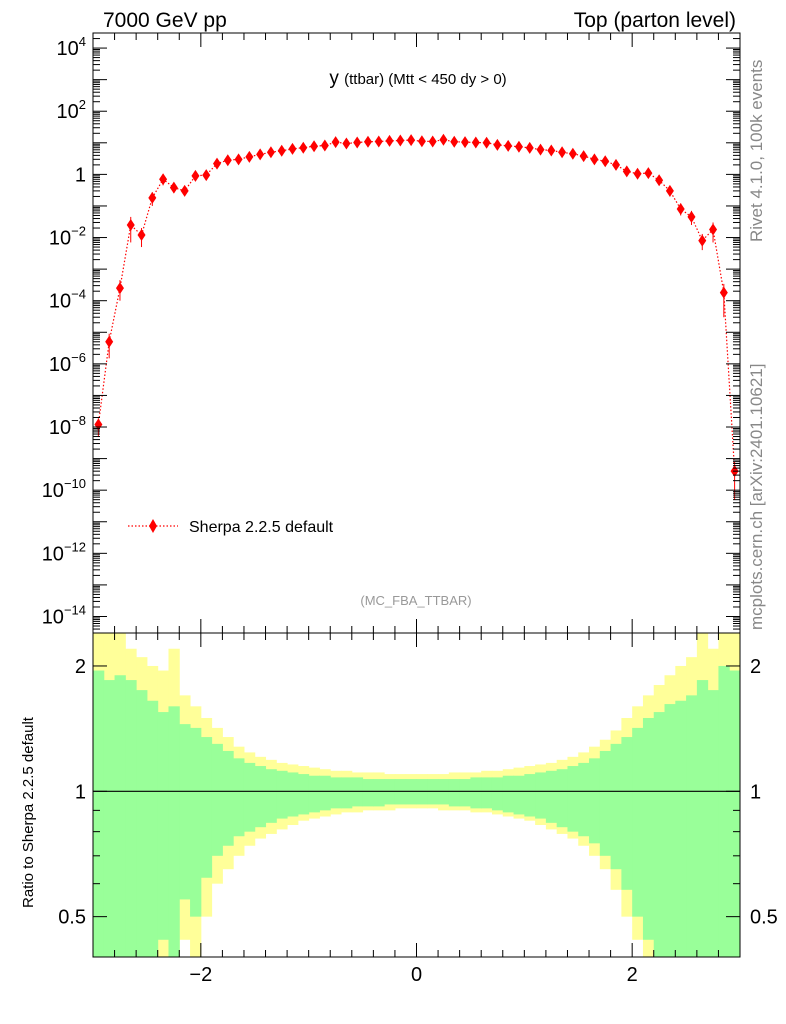 This screenshot has width=786, height=1024. Describe the element at coordinates (64, 615) in the screenshot. I see `y-tick-label: 10⁻¹⁴` at that location.